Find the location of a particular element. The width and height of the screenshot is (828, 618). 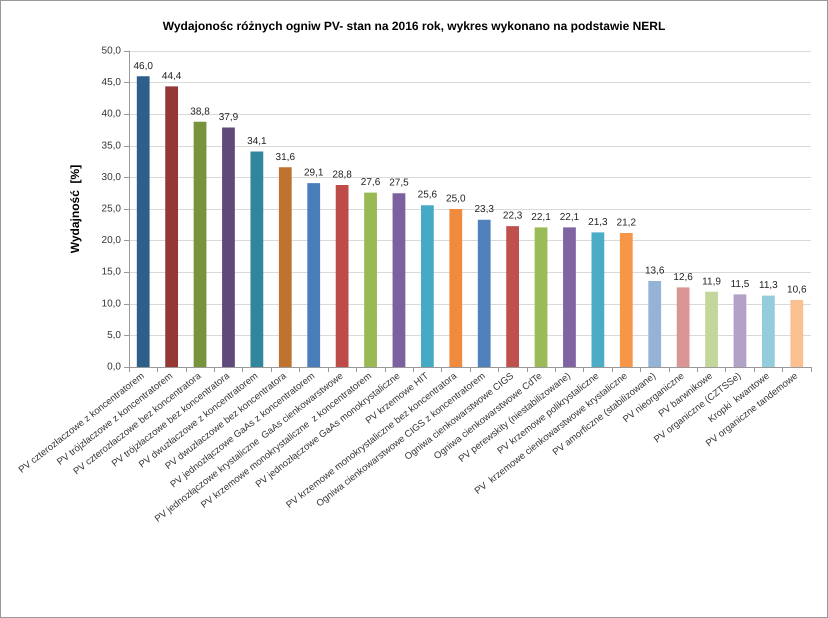

y-tick-label: 5,0 is located at coordinates (114, 335).